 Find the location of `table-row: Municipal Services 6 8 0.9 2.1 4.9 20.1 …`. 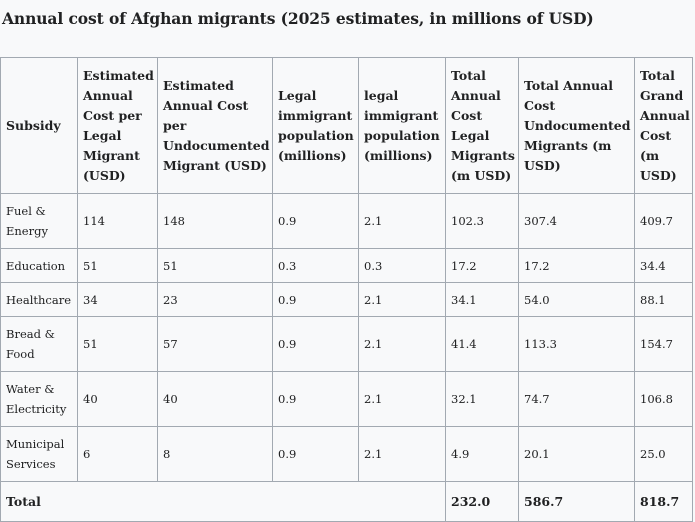

table-row: Municipal Services 6 8 0.9 2.1 4.9 20.1 … is located at coordinates (346, 454).